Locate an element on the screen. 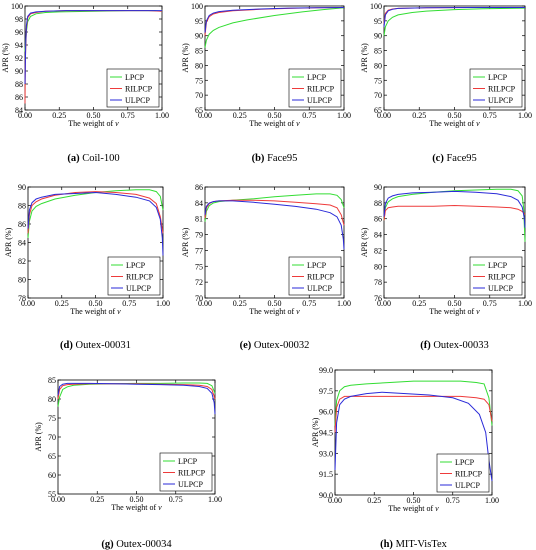 The width and height of the screenshot is (536, 550). y-tick-label: 77 is located at coordinates (199, 250).